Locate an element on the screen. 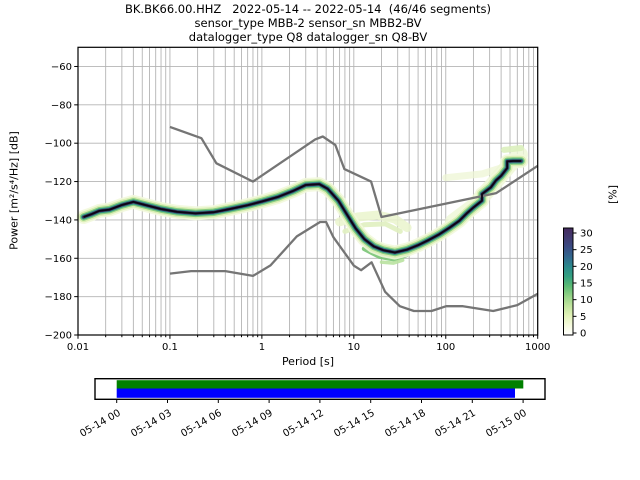 The image size is (640, 480). x-tick-label: 10 is located at coordinates (353, 347).